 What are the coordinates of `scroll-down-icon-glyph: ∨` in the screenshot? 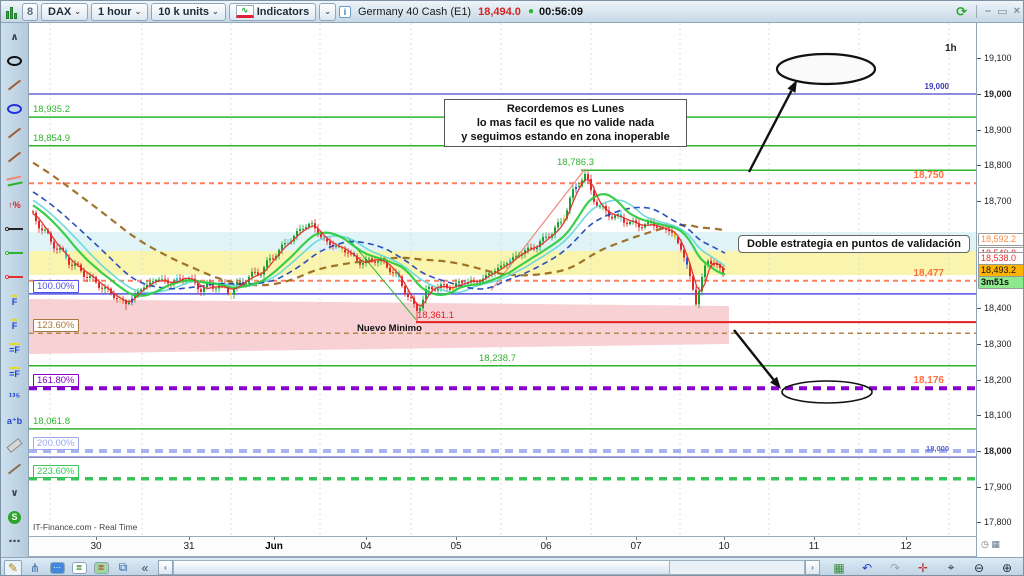 It's located at (14, 493).